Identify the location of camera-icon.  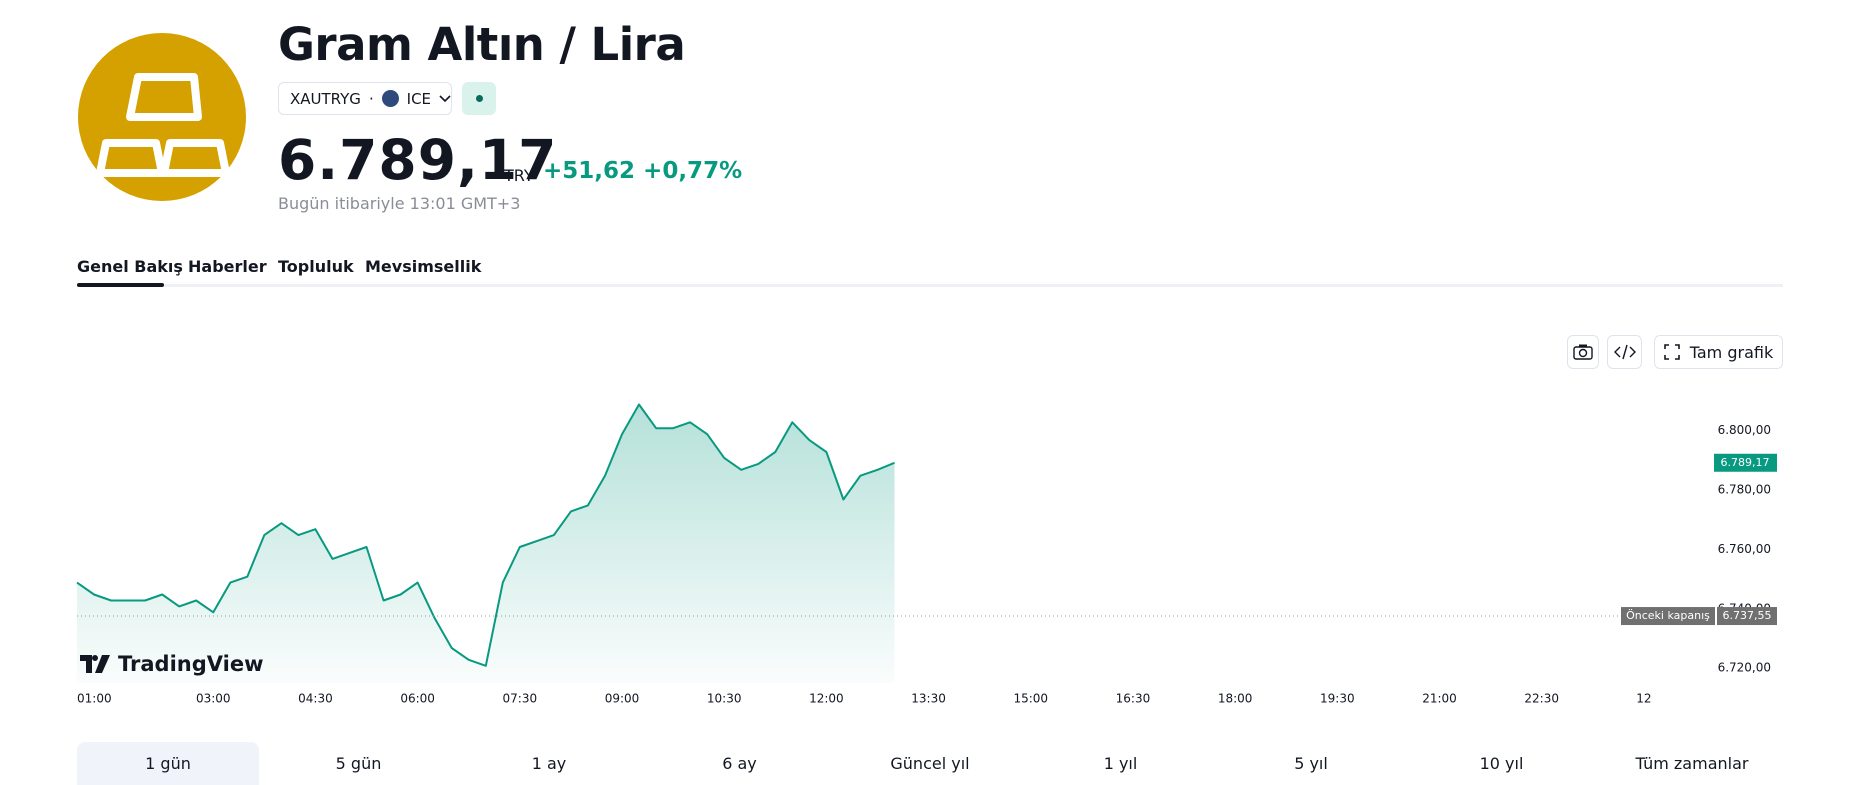
(1583, 352).